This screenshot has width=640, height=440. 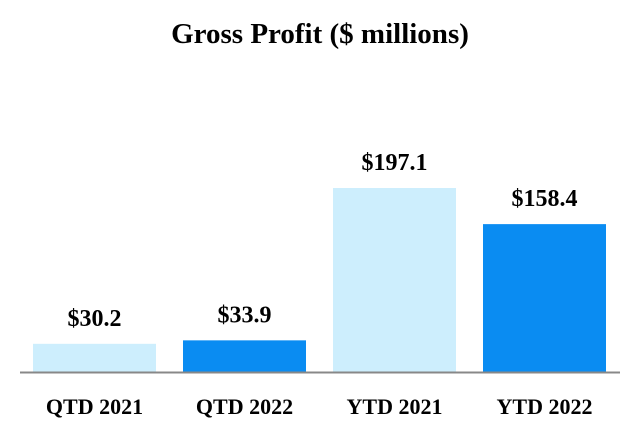 What do you see at coordinates (95, 319) in the screenshot?
I see `value-label: $30.2` at bounding box center [95, 319].